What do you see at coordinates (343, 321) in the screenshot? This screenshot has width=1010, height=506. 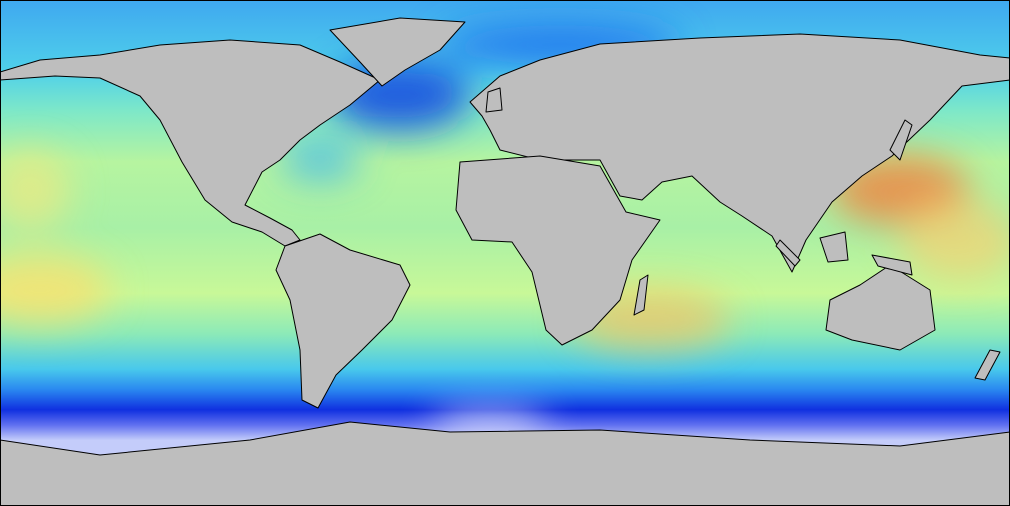 I see `south-america` at bounding box center [343, 321].